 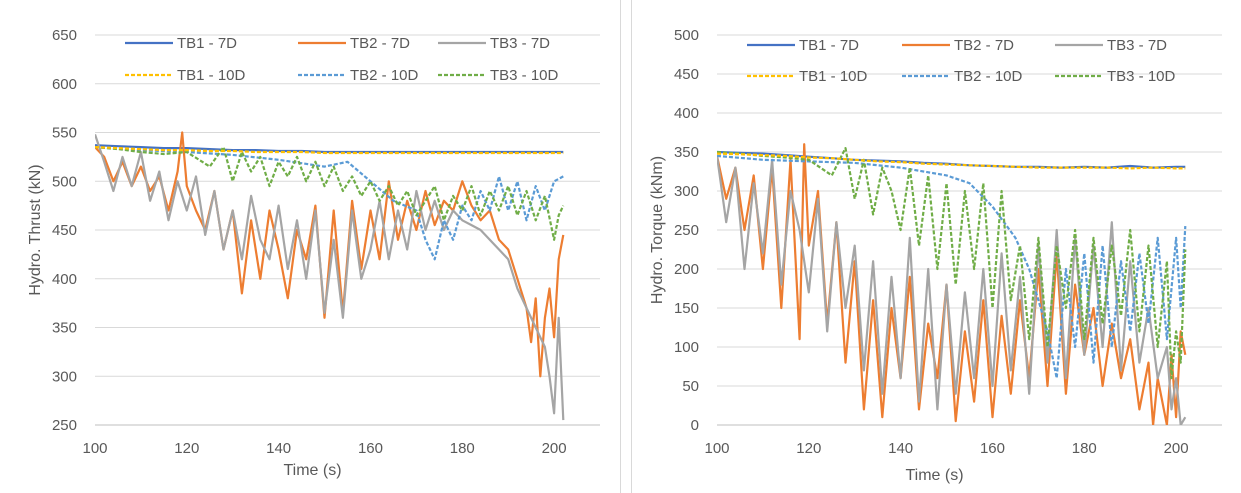 I want to click on y-tick-label: 100, so click(x=686, y=347).